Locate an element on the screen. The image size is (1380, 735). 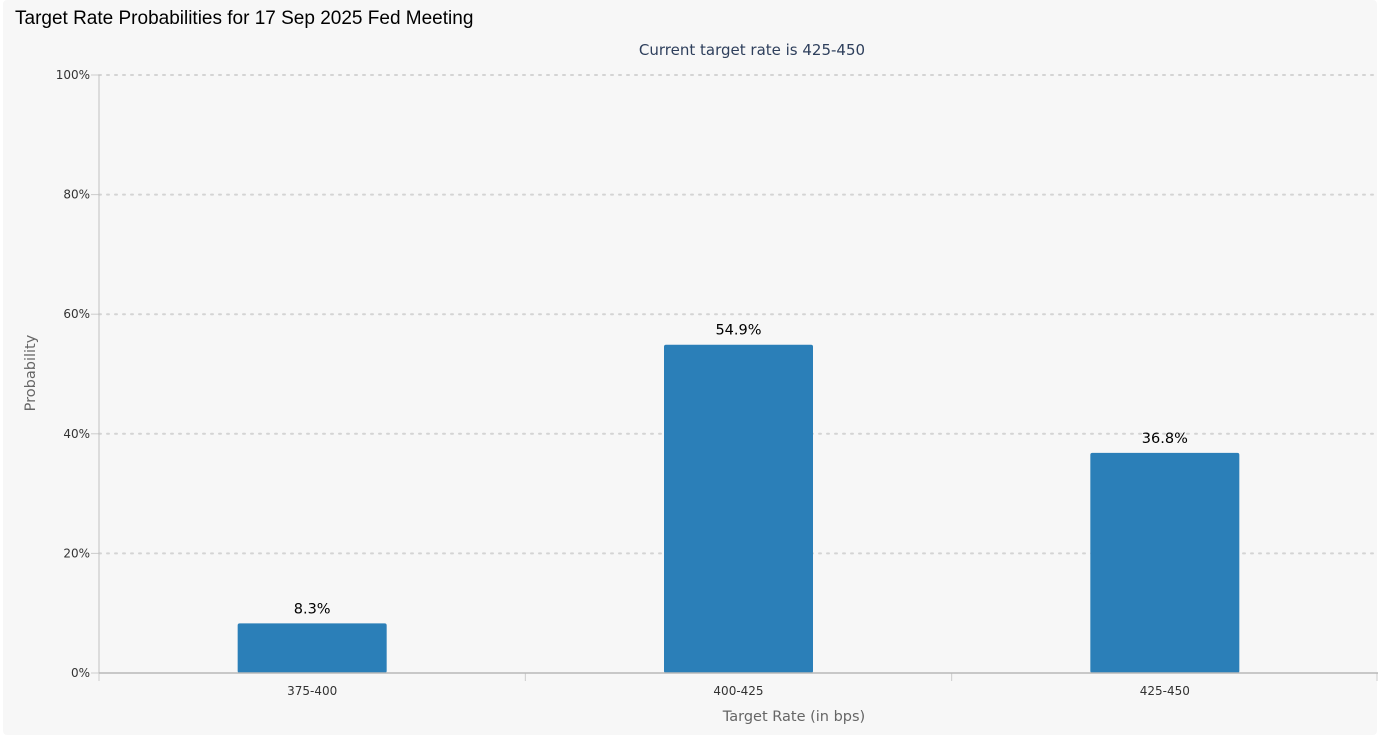
x-axis-title: Target Rate (in bps) is located at coordinates (793, 717).